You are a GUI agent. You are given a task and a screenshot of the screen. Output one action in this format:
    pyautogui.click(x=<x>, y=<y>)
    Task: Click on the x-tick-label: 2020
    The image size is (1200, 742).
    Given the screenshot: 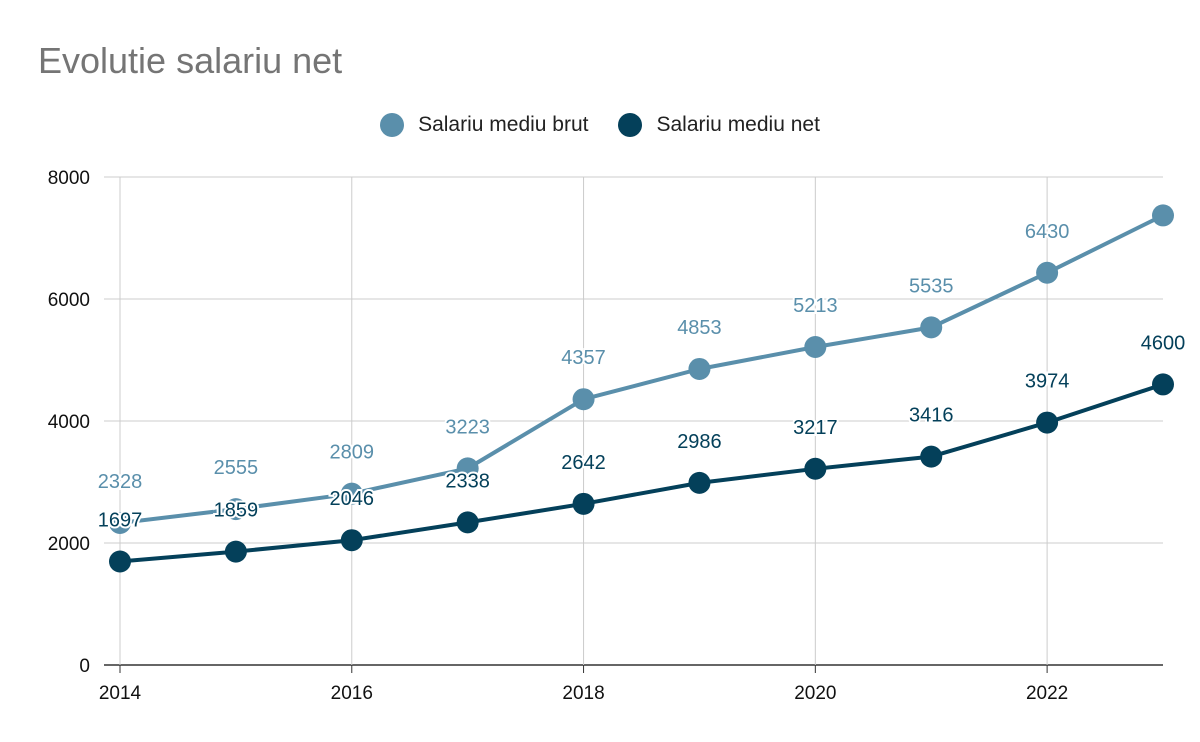 What is the action you would take?
    pyautogui.click(x=815, y=693)
    